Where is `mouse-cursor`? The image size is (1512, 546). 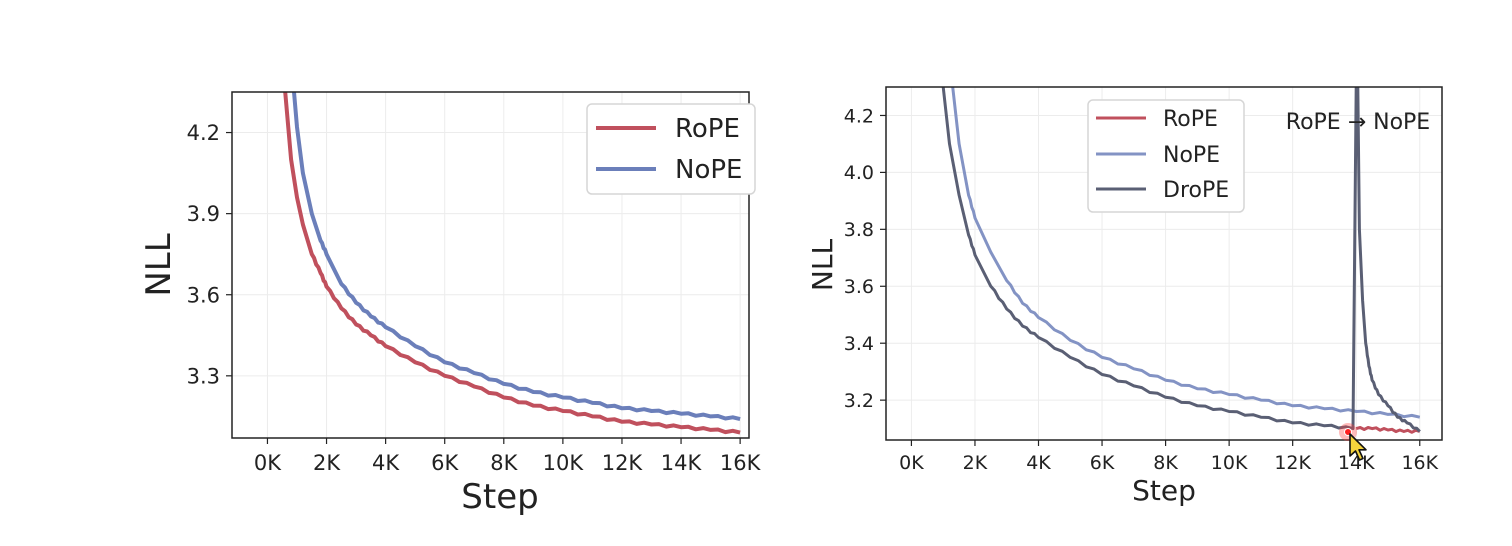
mouse-cursor is located at coordinates (1353, 442).